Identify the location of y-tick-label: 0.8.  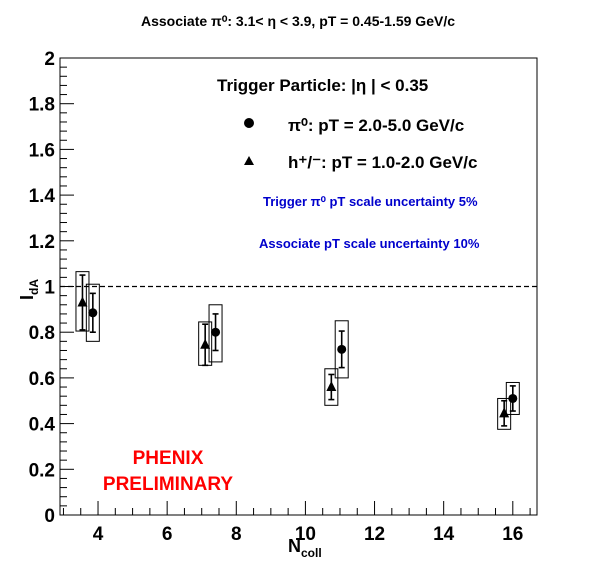
(42, 333).